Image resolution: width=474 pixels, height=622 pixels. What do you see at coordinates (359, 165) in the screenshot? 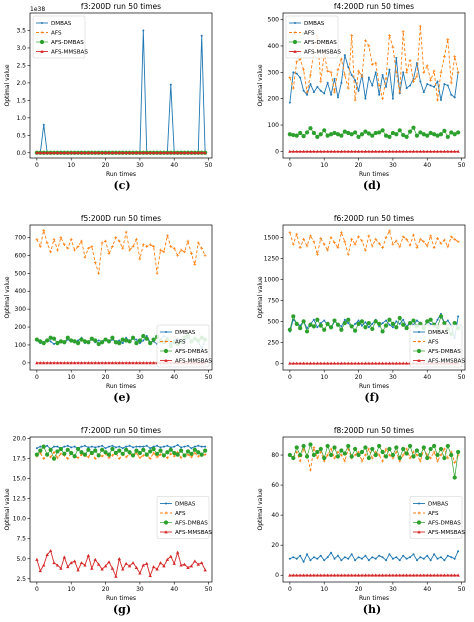
I see `x-tick-label: 20` at bounding box center [359, 165].